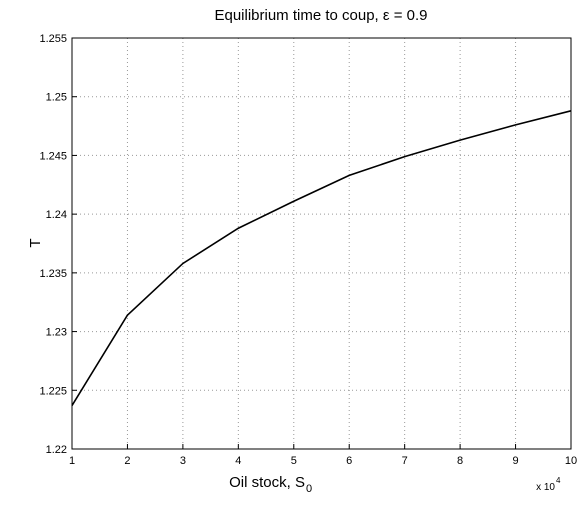 This screenshot has width=578, height=505. Describe the element at coordinates (460, 461) in the screenshot. I see `x-tick-label: 8` at that location.